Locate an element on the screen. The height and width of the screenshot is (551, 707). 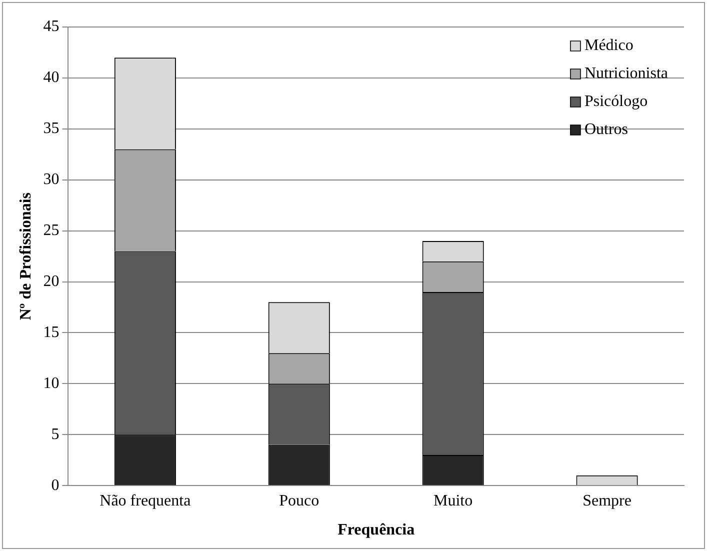
y-axis-title: Nº de Profissionais is located at coordinates (26, 256).